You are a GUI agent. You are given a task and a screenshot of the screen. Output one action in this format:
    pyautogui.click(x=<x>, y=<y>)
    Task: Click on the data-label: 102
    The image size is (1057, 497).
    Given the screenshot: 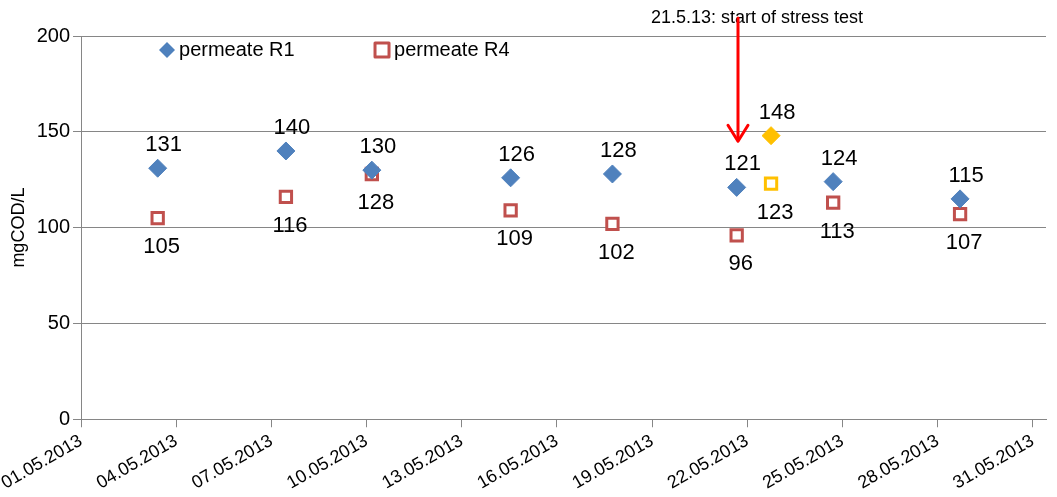 What is the action you would take?
    pyautogui.click(x=616, y=251)
    